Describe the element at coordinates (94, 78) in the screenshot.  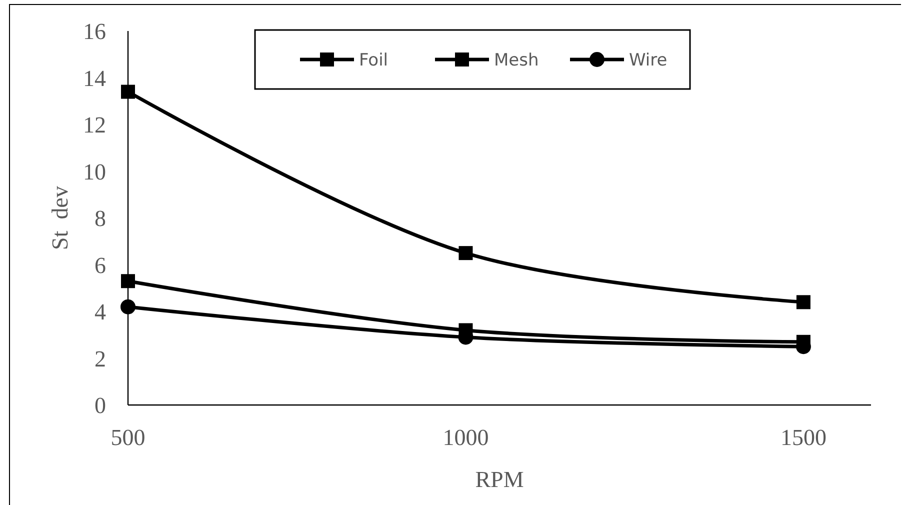
I see `y-tick-label: 14` at that location.